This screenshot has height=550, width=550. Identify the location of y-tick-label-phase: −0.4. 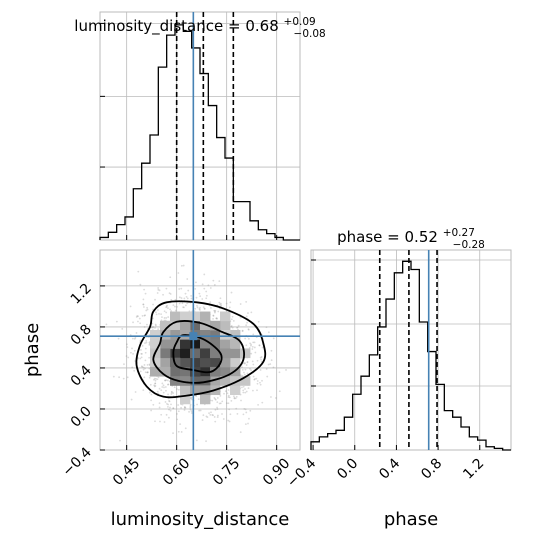
(76, 461).